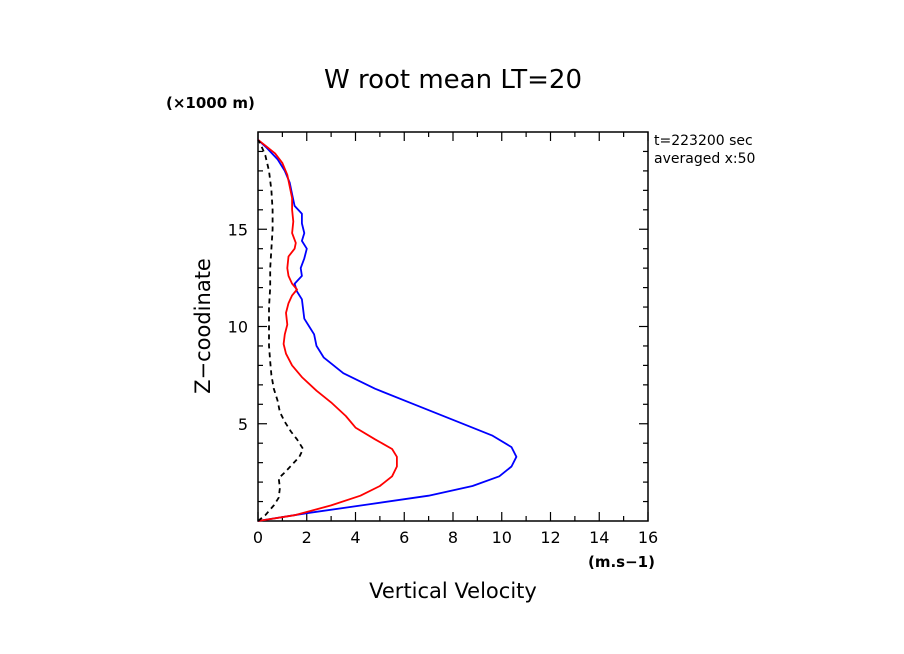  Describe the element at coordinates (453, 591) in the screenshot. I see `x-axis-label: Vertical Velocity` at that location.